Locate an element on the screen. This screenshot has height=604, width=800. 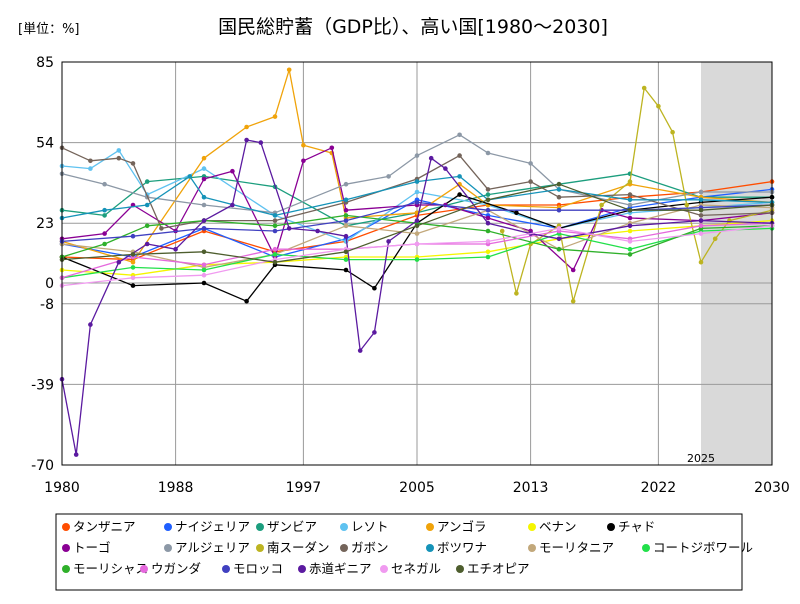
legend-label: モーリタニア is located at coordinates (576, 547).